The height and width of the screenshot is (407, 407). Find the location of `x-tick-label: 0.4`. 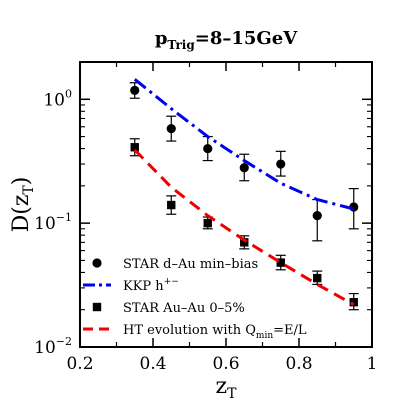

x-tick-label: 0.4 is located at coordinates (152, 364).